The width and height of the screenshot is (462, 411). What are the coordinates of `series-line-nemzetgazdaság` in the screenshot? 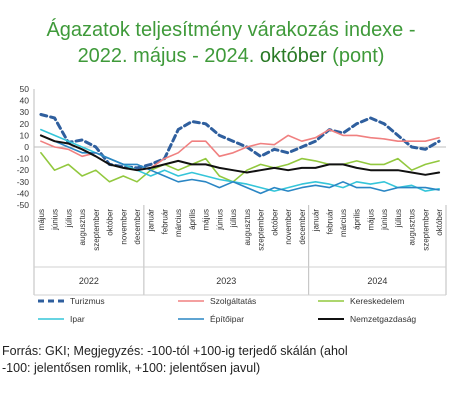 It's located at (240, 155).